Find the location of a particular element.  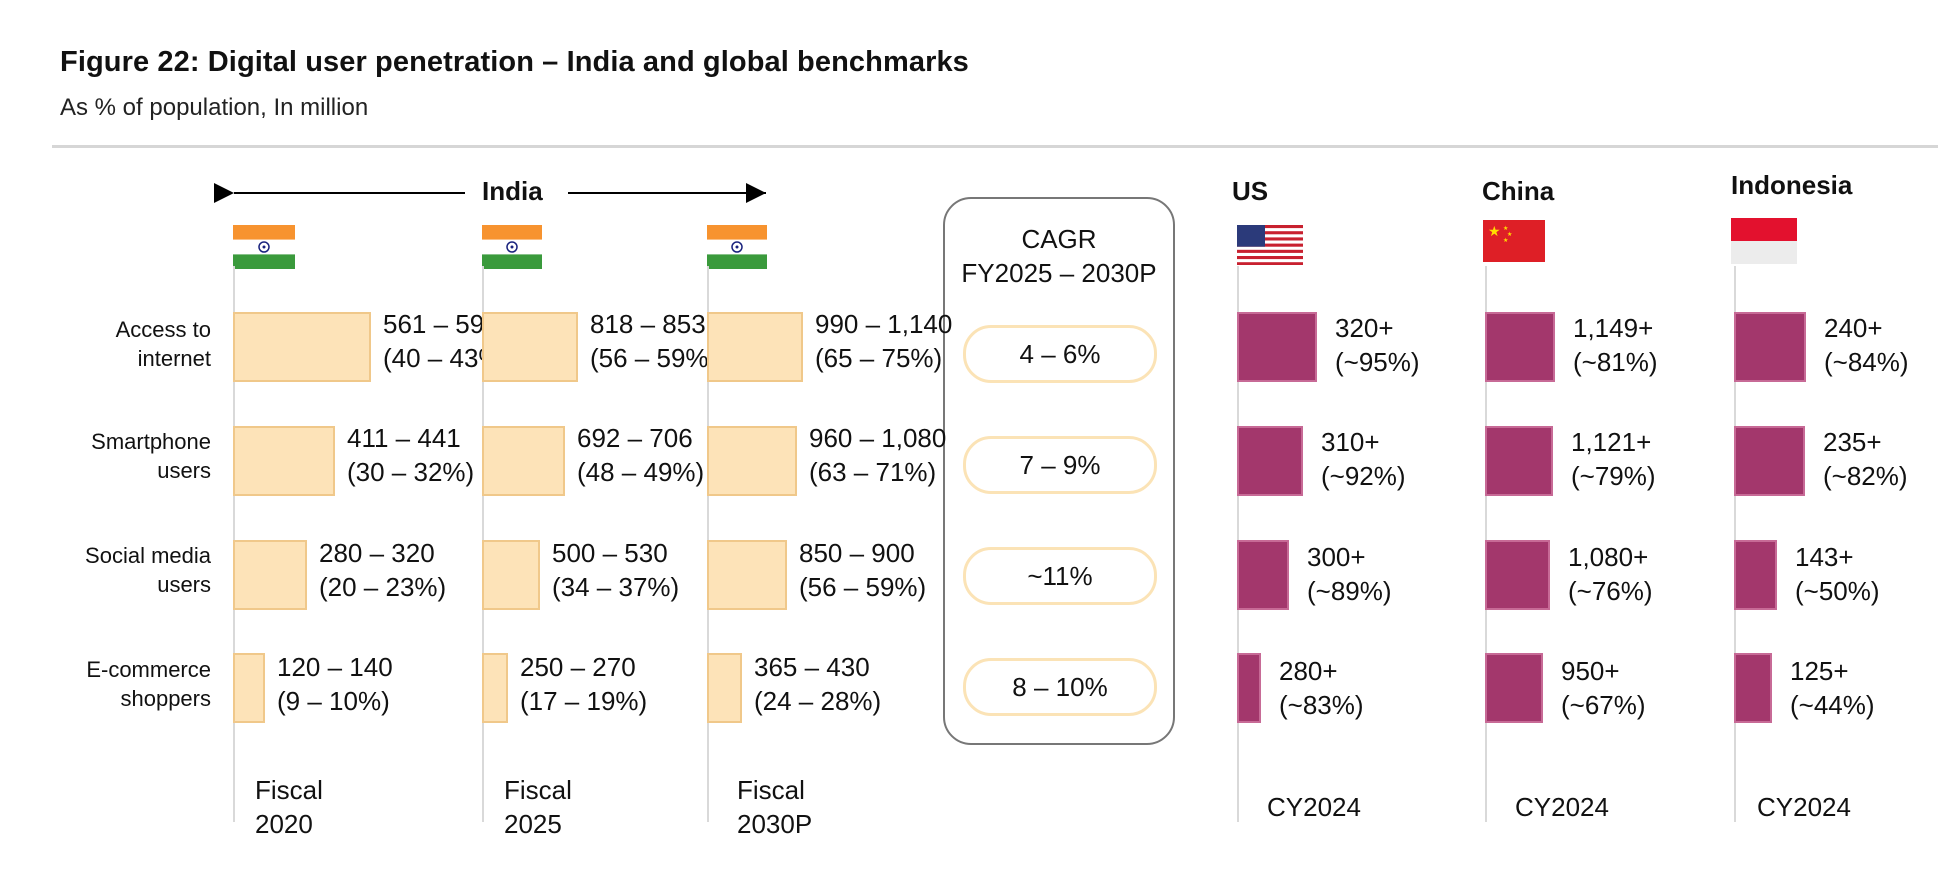

cagr-title: CAGR FY2025 – 2030P is located at coordinates (1059, 256).